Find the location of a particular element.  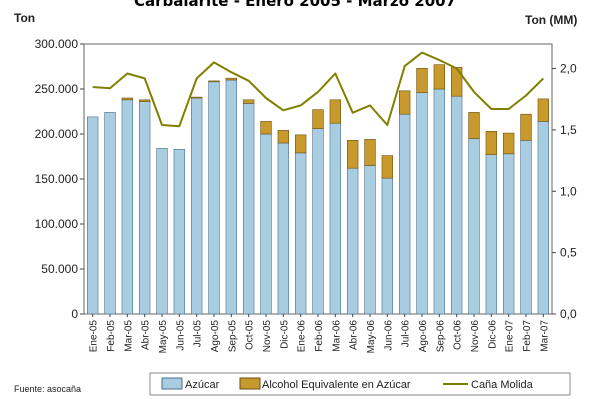

legend-label-cana: Caña Molida is located at coordinates (502, 385).